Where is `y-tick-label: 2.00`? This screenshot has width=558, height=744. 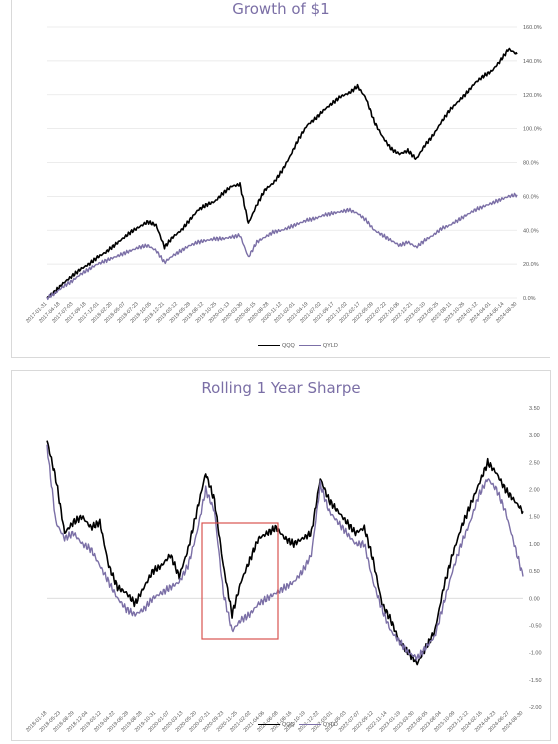 y-tick-label: 2.00 is located at coordinates (534, 491).